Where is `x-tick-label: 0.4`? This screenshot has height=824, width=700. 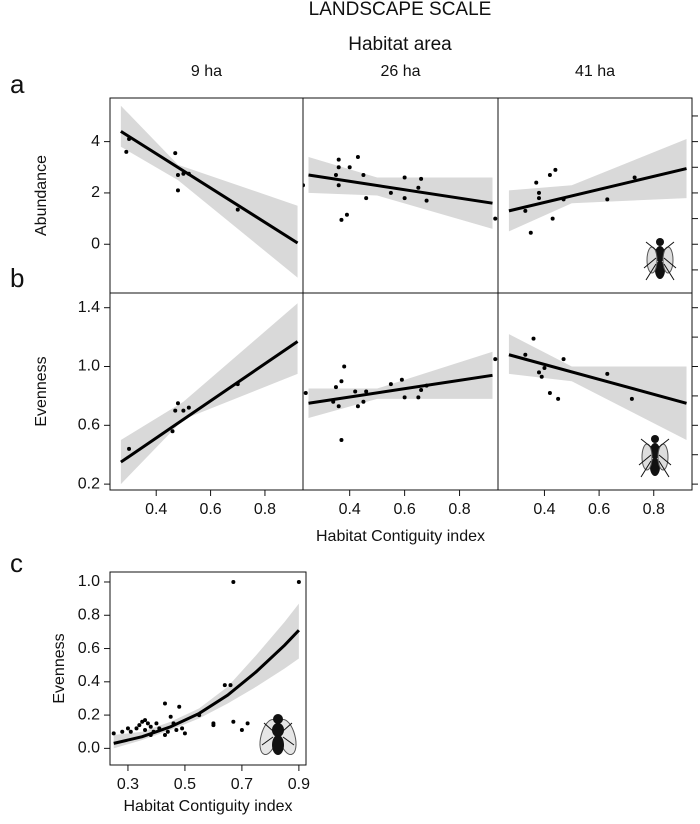
x-tick-label: 0.4 is located at coordinates (350, 509).